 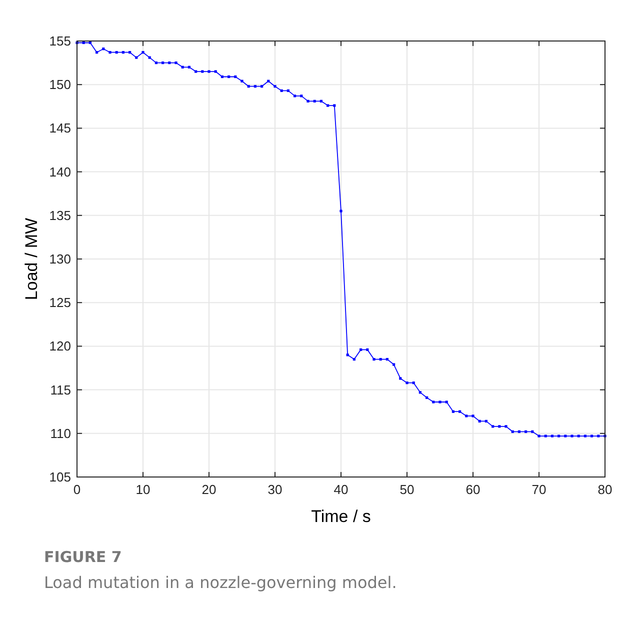 What do you see at coordinates (143, 489) in the screenshot?
I see `x-tick-label: 10` at bounding box center [143, 489].